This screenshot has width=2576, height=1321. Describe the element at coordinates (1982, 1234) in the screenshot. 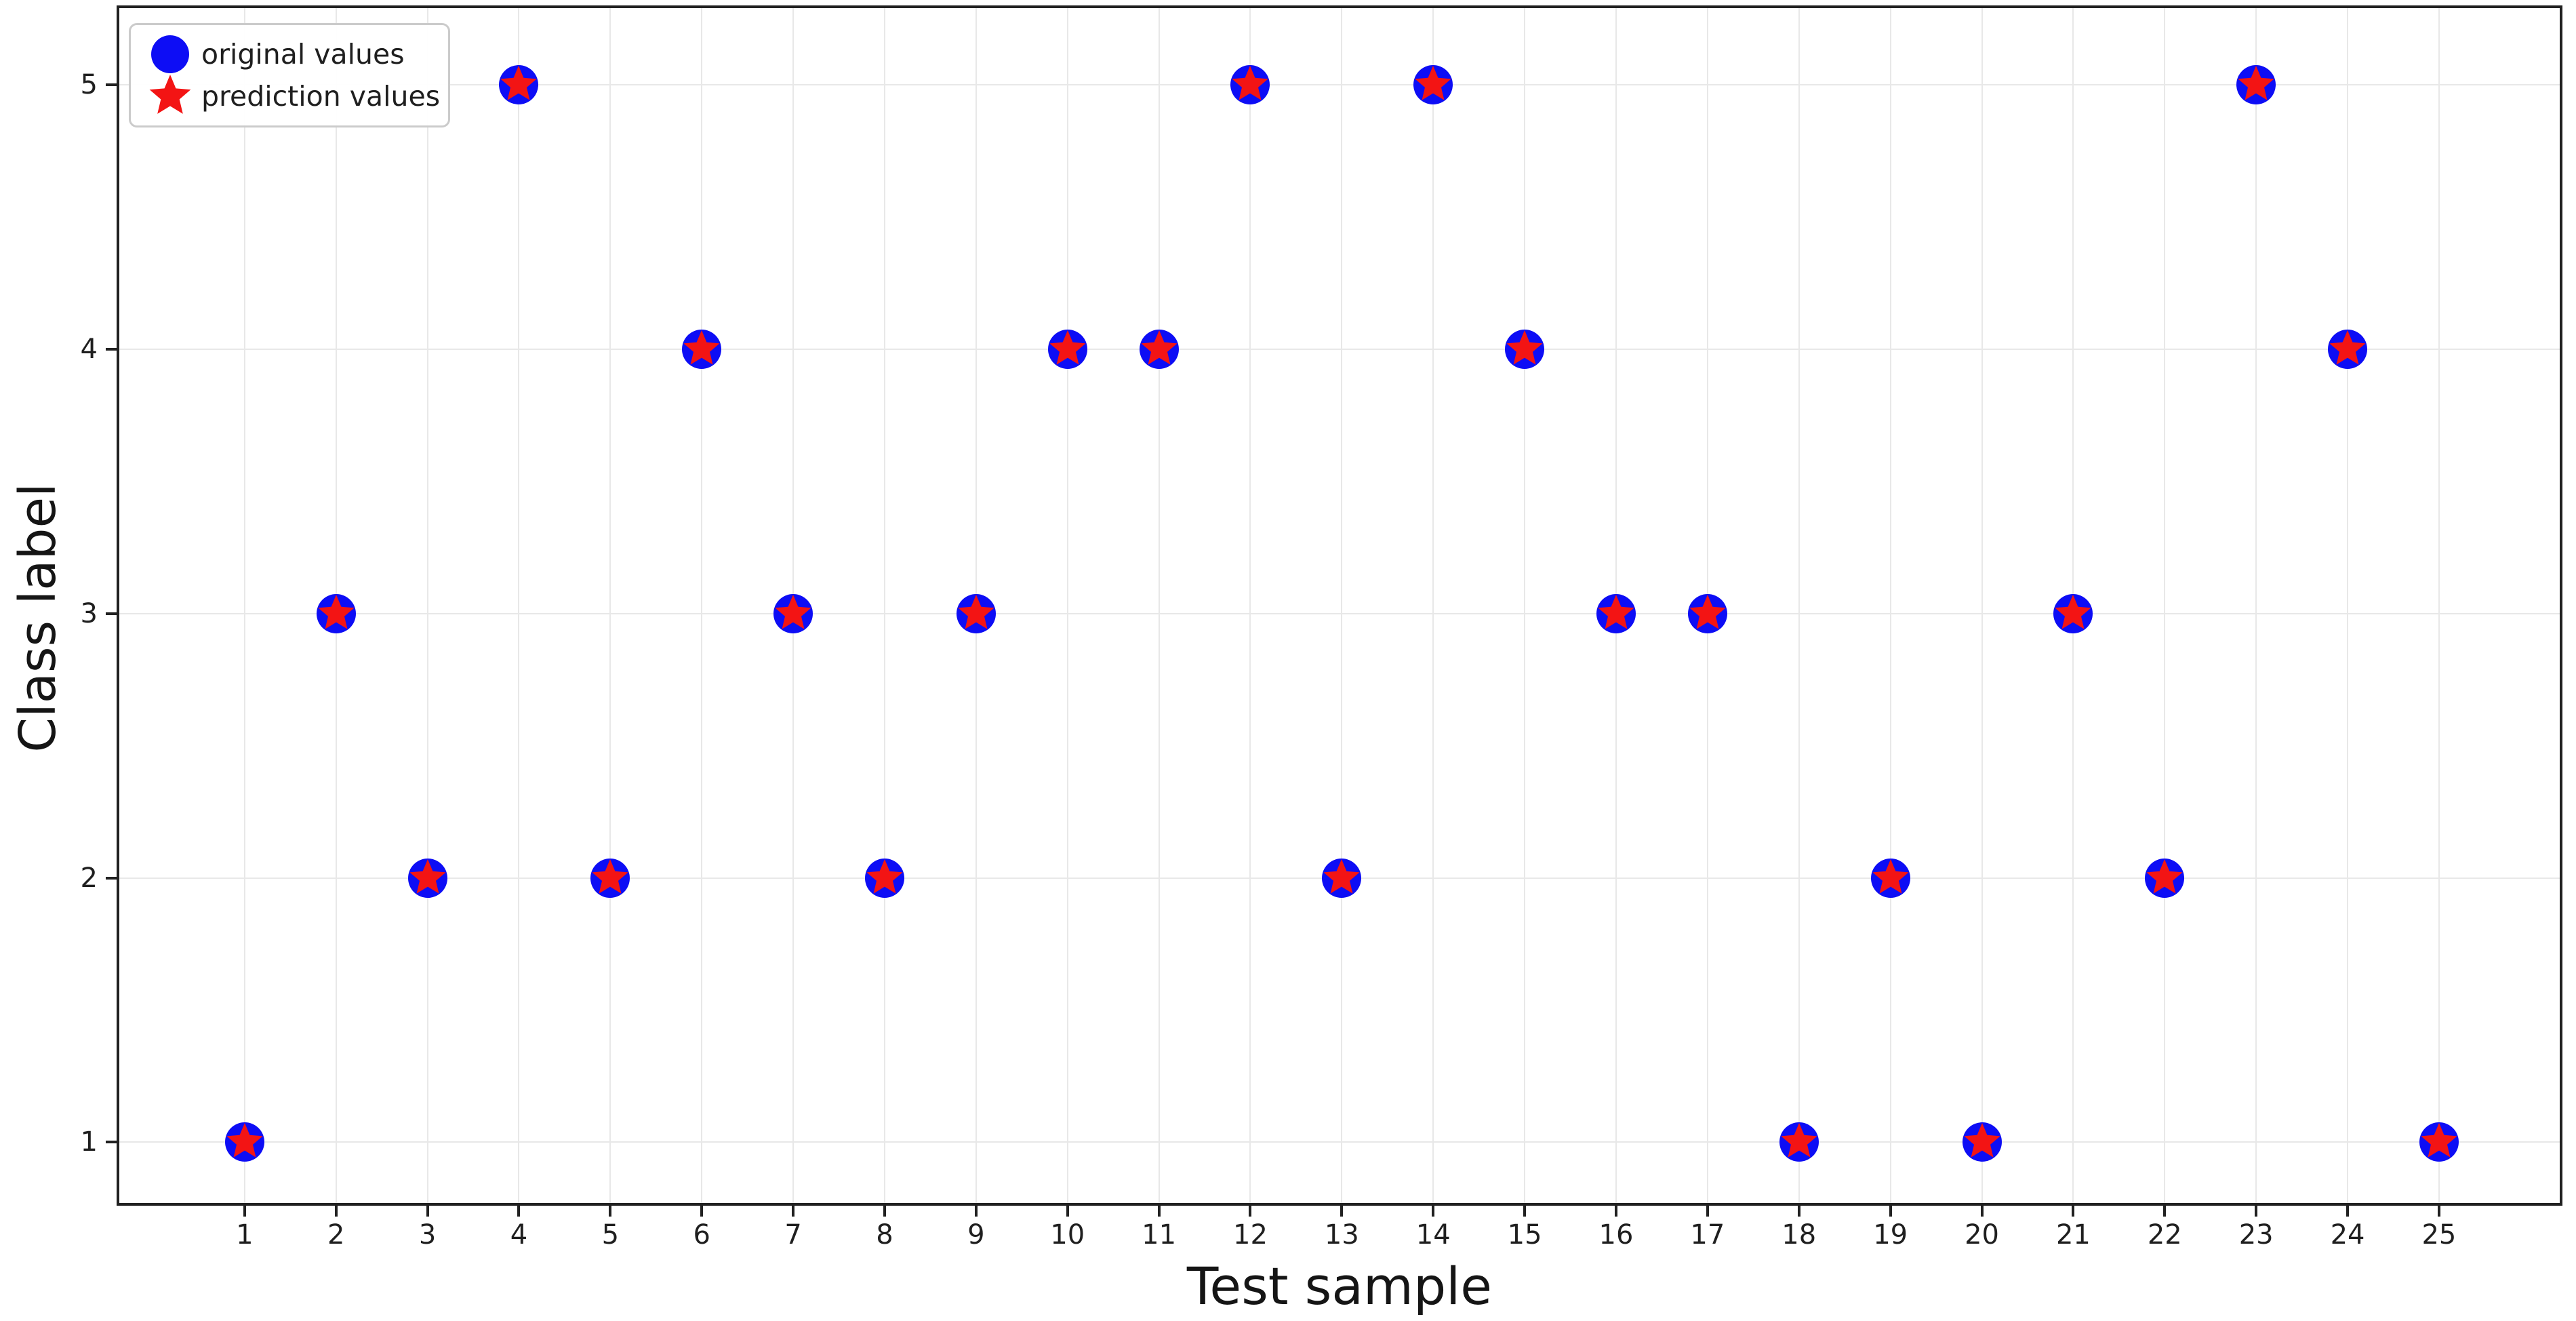

I see `x-tick-label: 20` at that location.